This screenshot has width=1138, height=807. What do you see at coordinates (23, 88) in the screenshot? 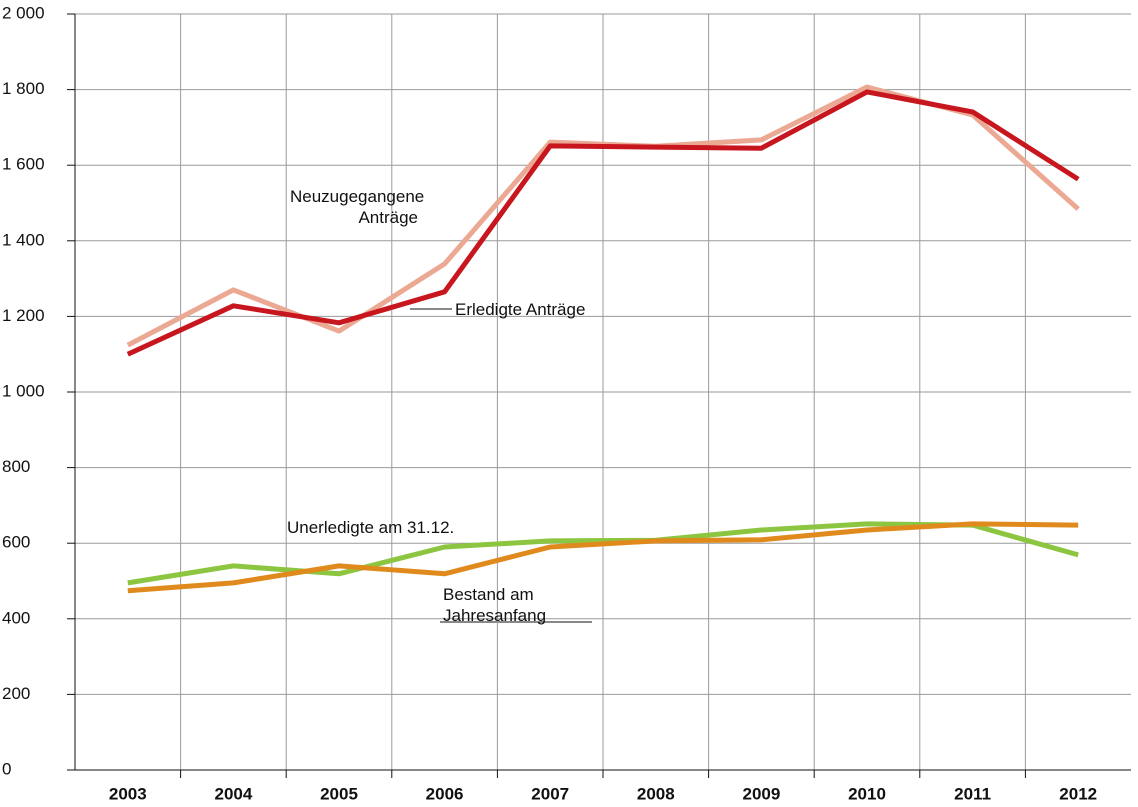
I see `y-tick-label: 1 800` at bounding box center [23, 88].